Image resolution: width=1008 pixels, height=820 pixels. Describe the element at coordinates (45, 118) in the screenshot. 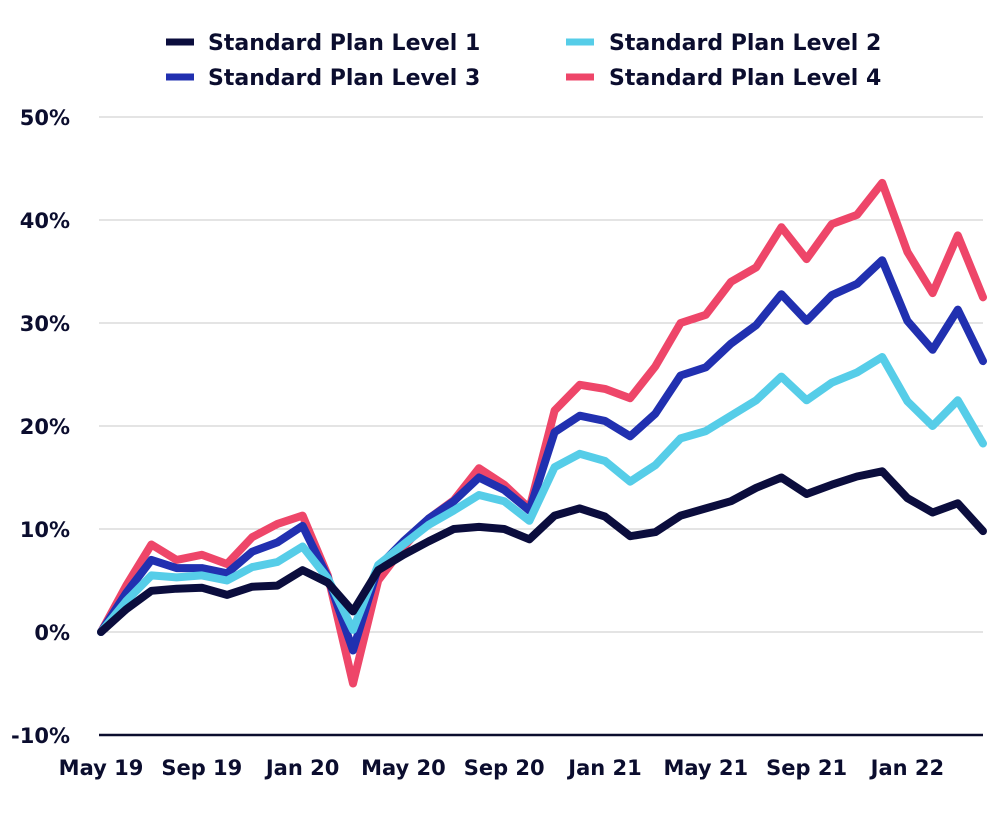

I see `y-tick-label: 50%` at that location.